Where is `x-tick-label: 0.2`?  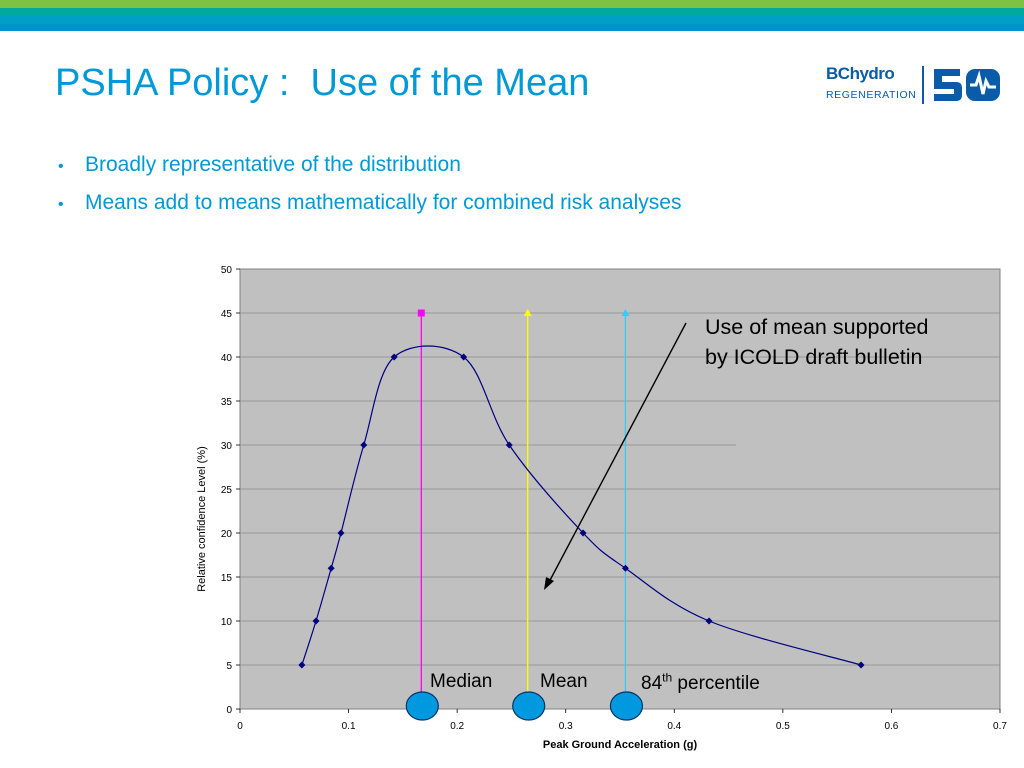 x-tick-label: 0.2 is located at coordinates (457, 726).